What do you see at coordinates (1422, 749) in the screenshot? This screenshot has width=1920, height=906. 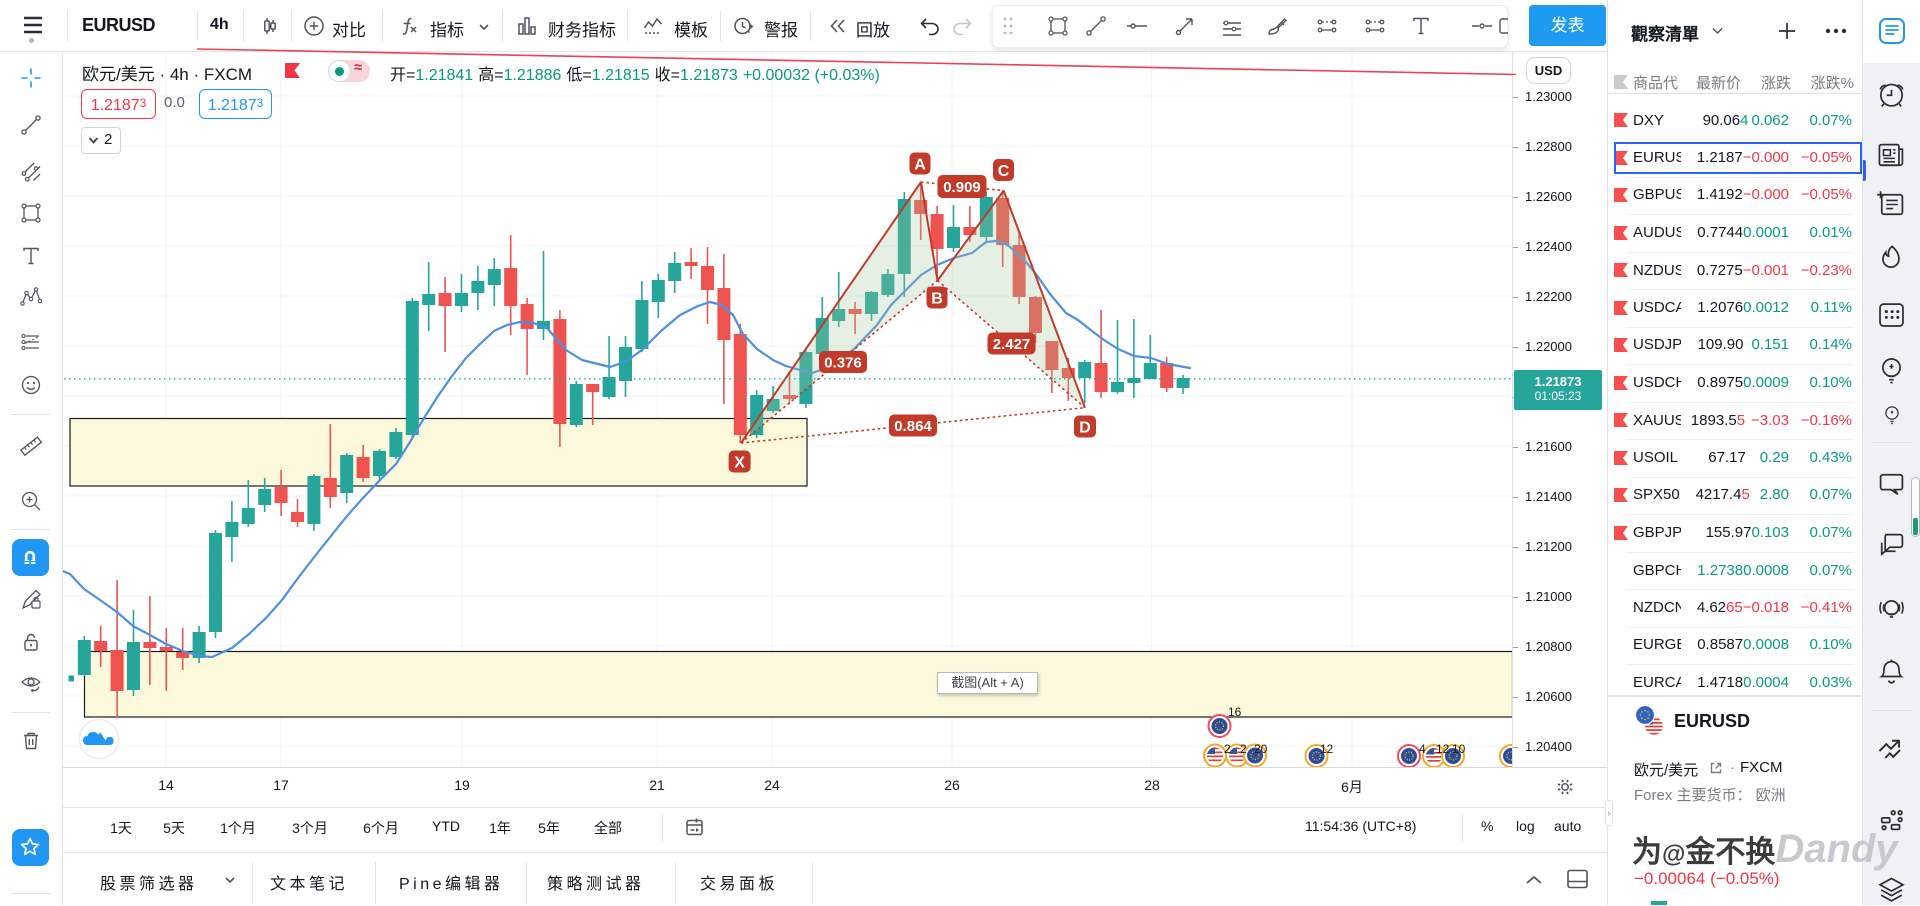 I see `svg-text: 4` at bounding box center [1422, 749].